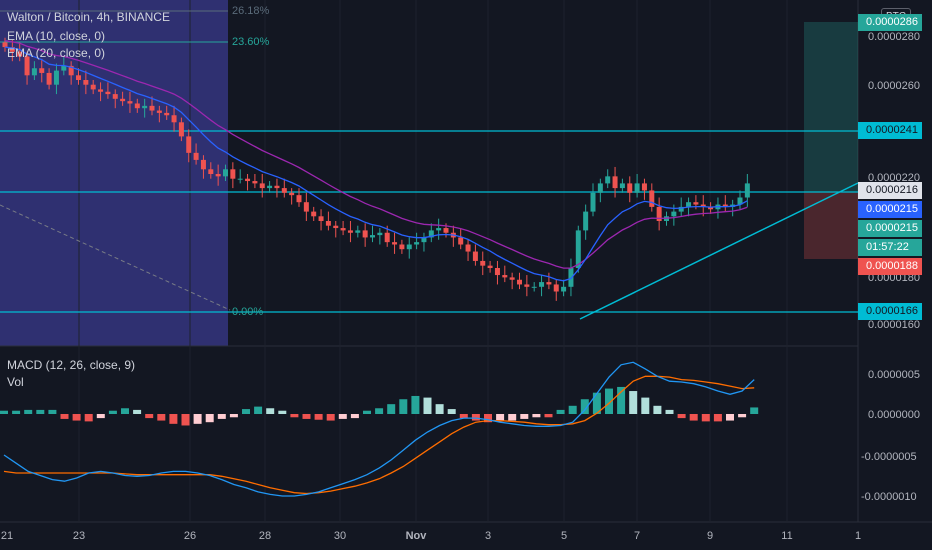 The image size is (932, 550). Describe the element at coordinates (190, 536) in the screenshot. I see `date-tick: 26` at that location.